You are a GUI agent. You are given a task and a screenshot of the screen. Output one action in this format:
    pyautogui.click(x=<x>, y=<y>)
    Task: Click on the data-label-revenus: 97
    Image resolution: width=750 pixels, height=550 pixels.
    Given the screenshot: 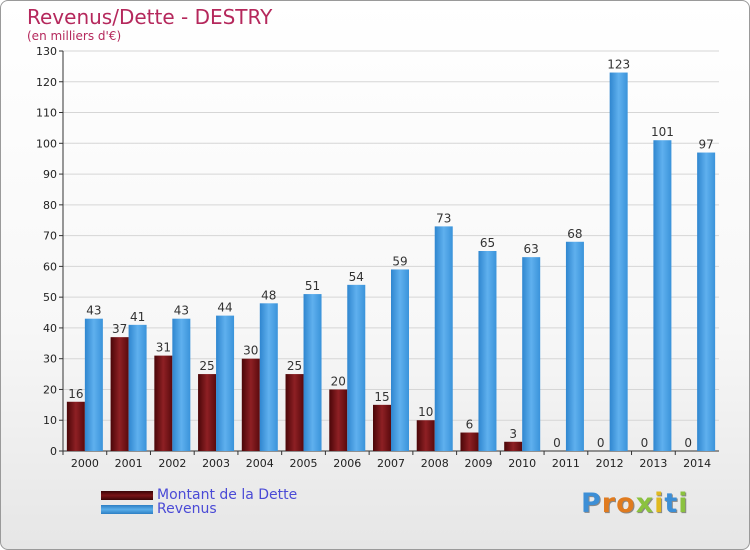 What is the action you would take?
    pyautogui.click(x=705, y=145)
    